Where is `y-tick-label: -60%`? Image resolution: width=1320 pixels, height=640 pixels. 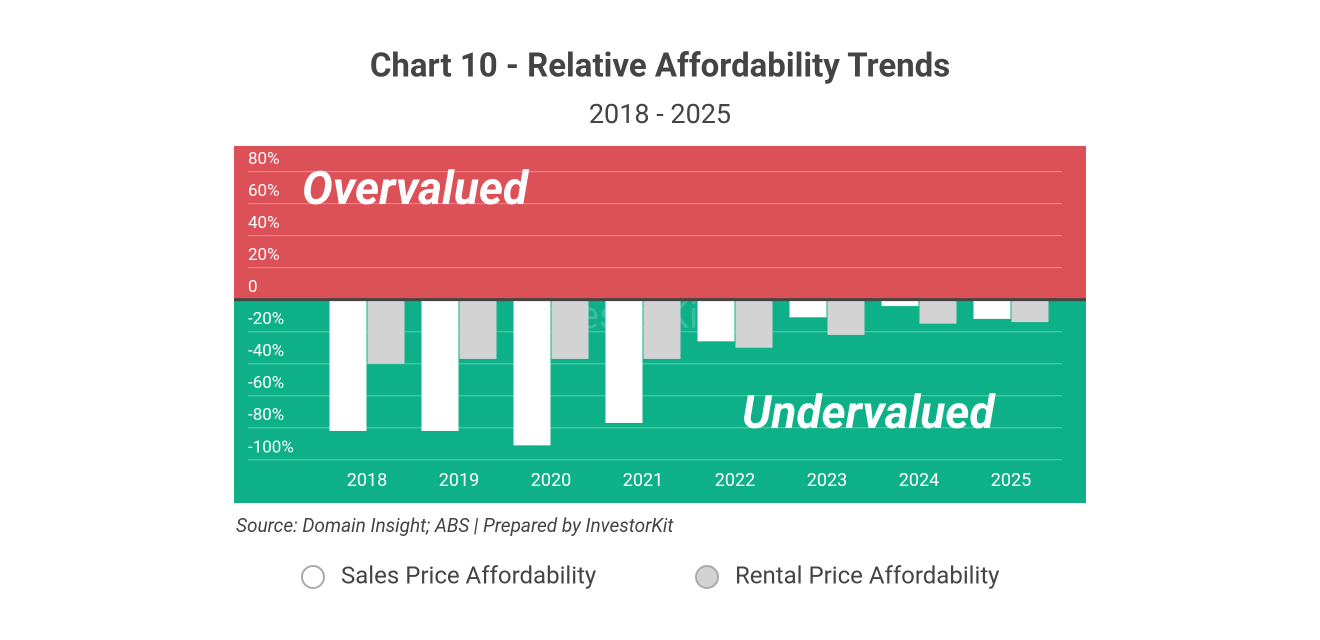 y-tick-label: -60% is located at coordinates (266, 383).